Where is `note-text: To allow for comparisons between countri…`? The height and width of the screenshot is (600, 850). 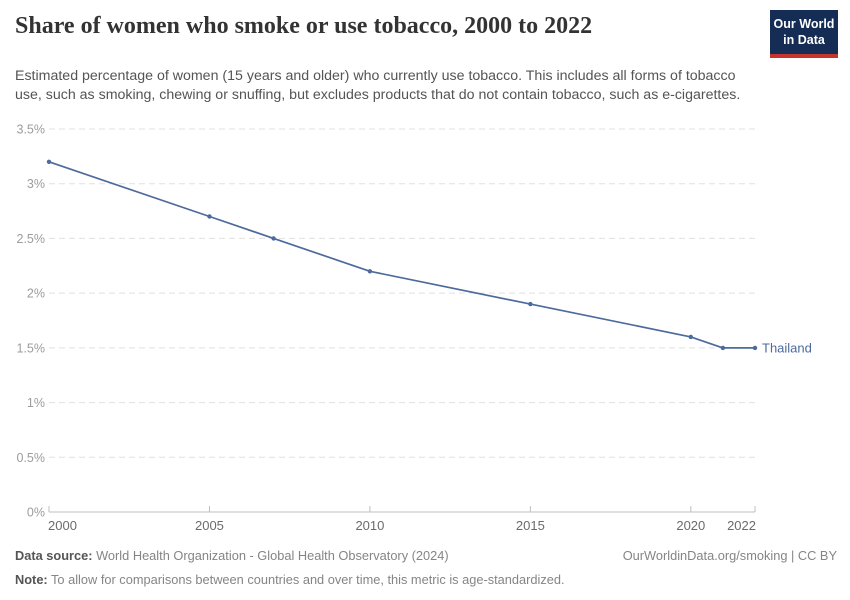
note-text: To allow for comparisons between countri… is located at coordinates (306, 580).